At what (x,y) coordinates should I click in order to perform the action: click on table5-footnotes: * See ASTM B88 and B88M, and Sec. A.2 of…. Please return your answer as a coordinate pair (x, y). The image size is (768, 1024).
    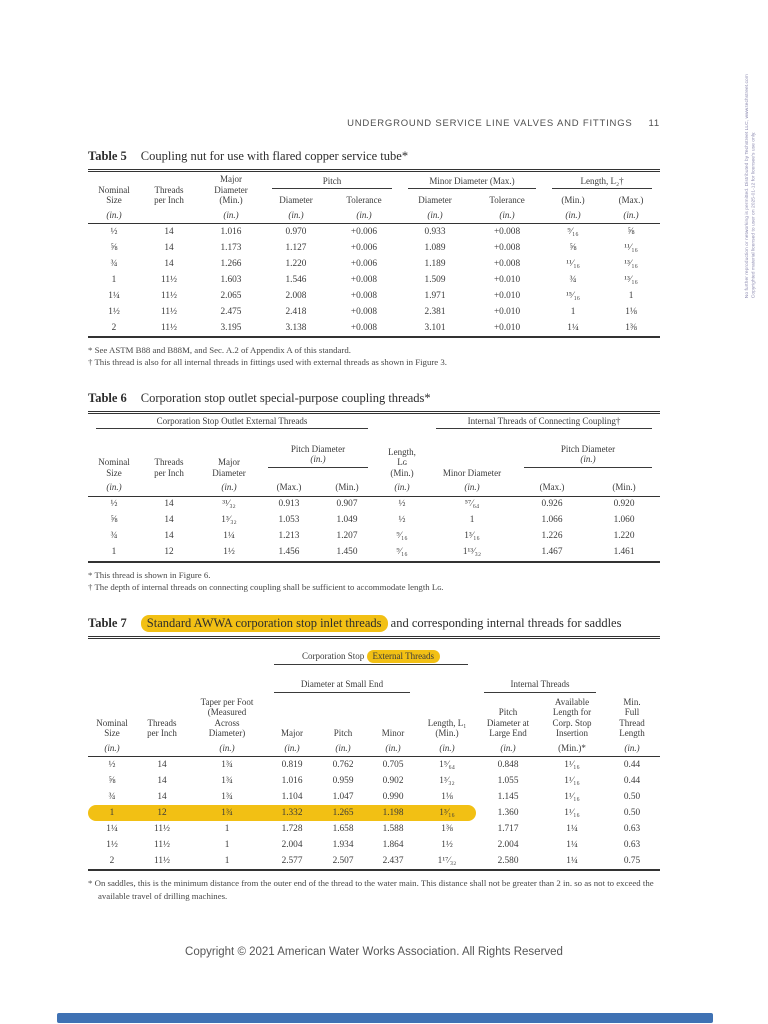
    Looking at the image, I should click on (374, 356).